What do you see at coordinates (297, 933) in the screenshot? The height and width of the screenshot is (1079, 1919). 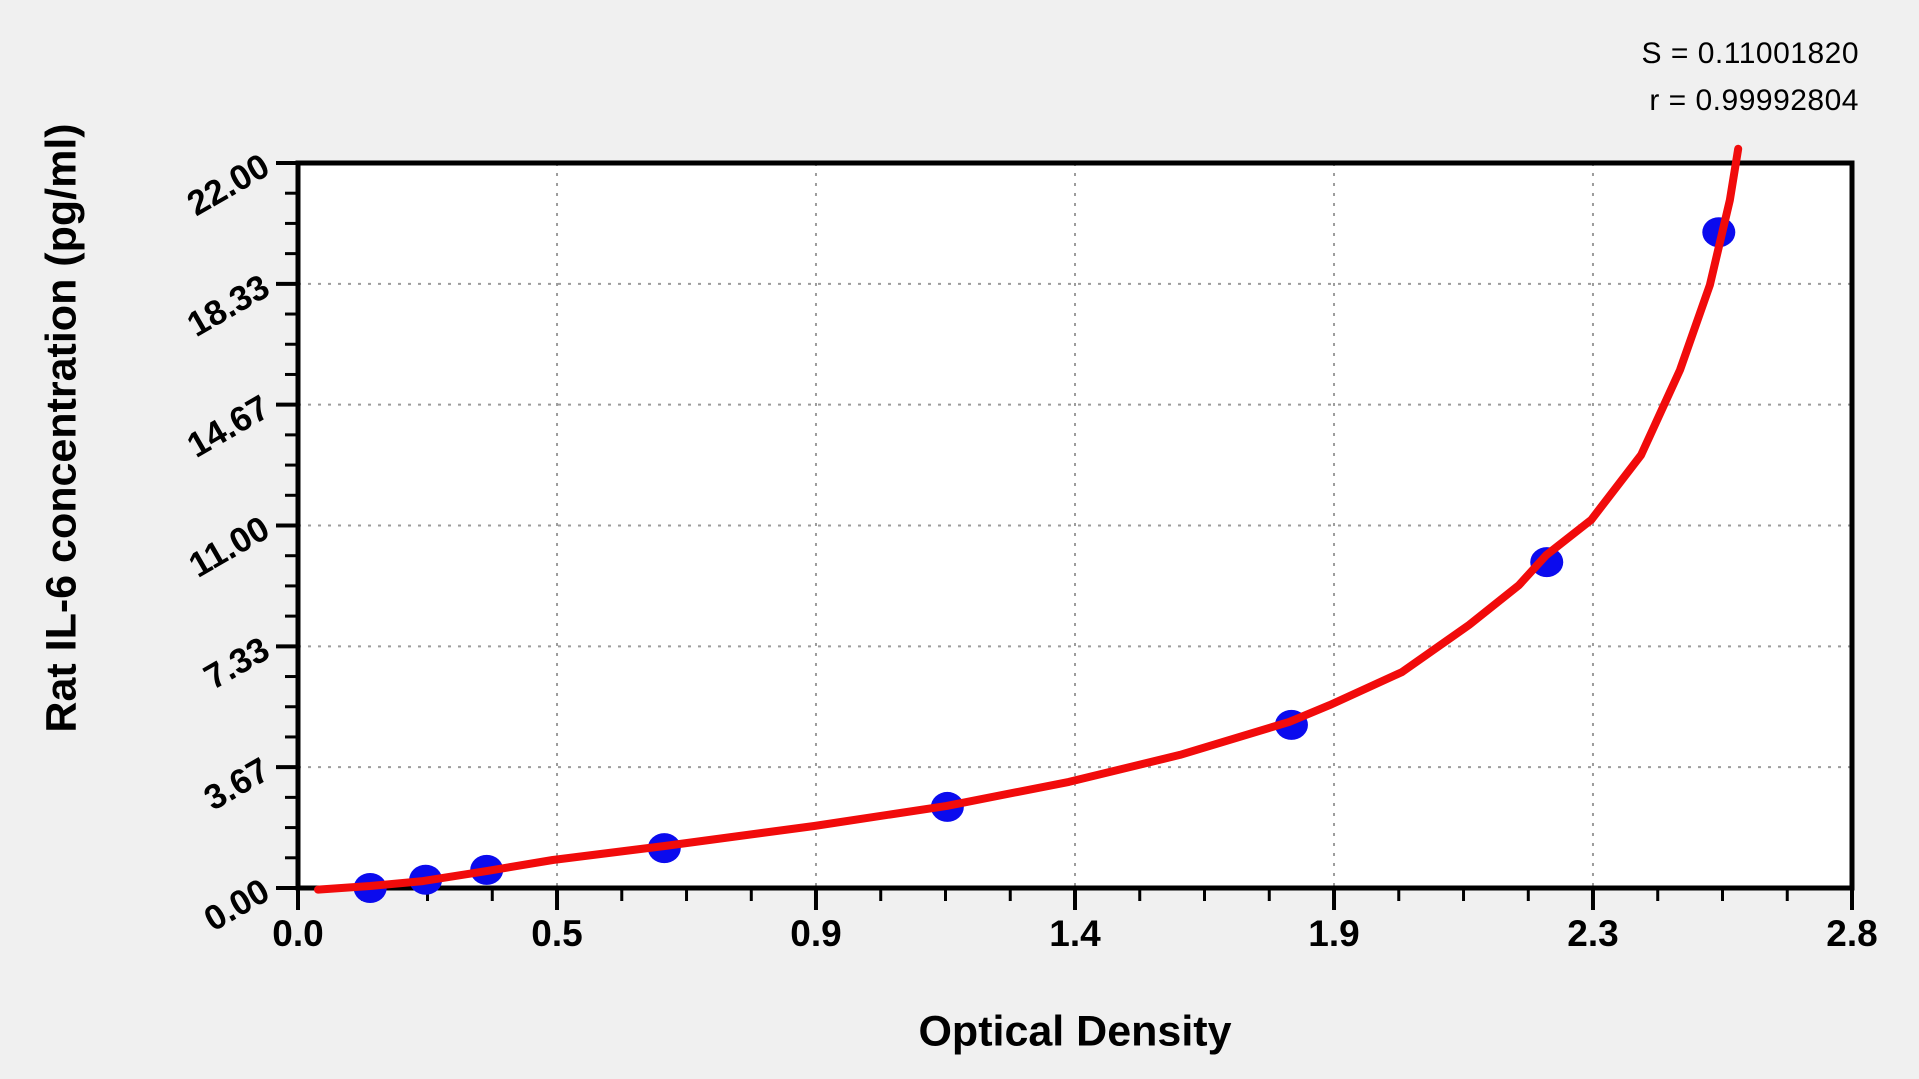 I see `x-tick-label: 0.0` at bounding box center [297, 933].